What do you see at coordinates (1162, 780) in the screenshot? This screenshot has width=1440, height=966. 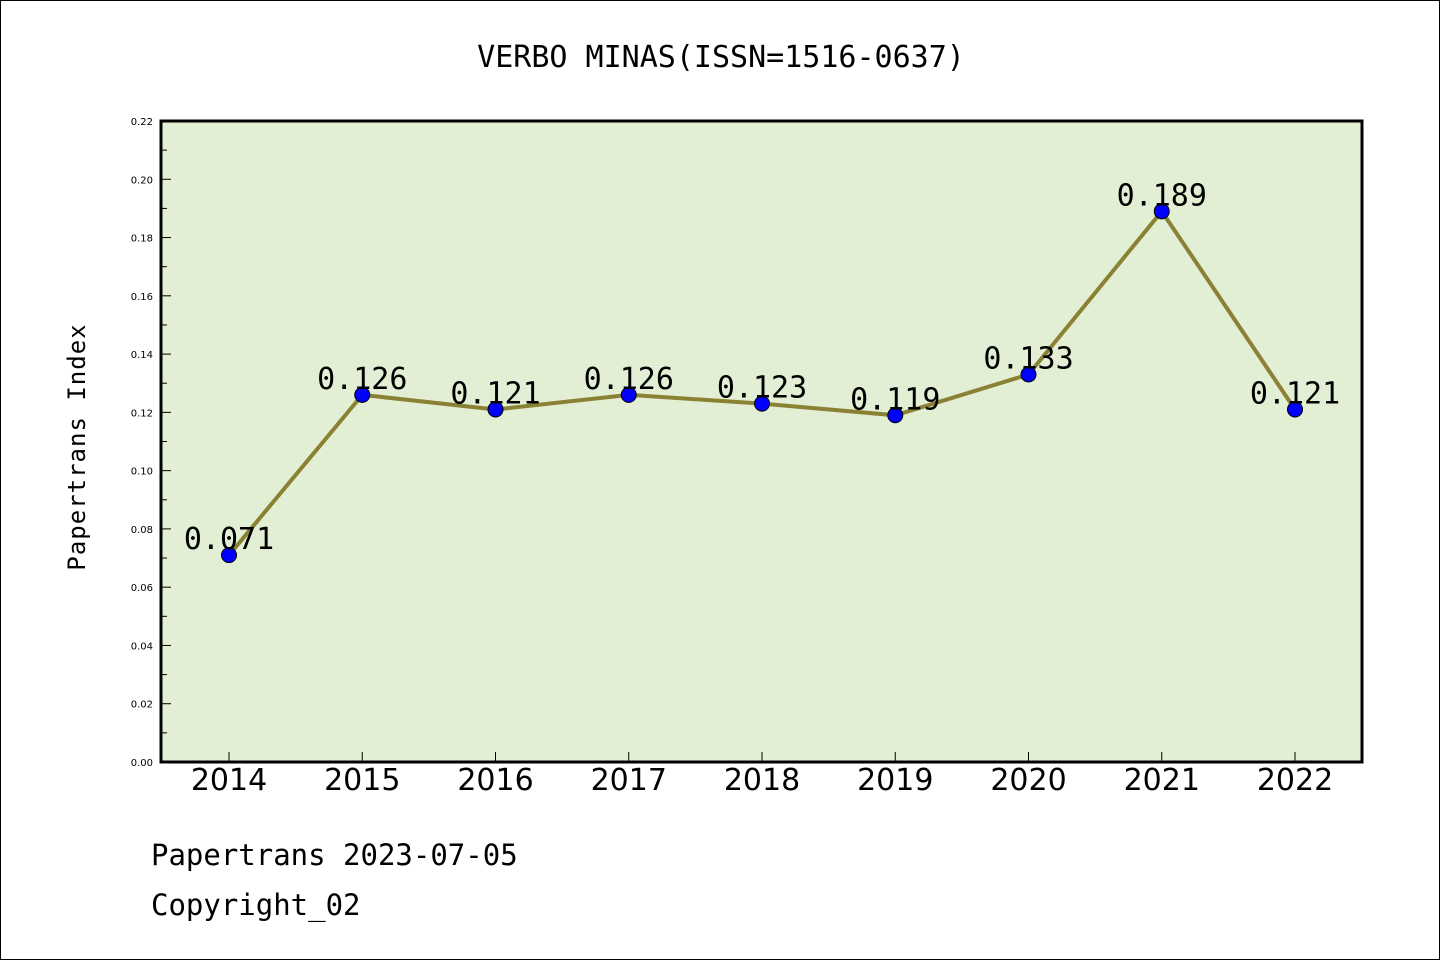 I see `x-tick-label: 2021` at bounding box center [1162, 780].